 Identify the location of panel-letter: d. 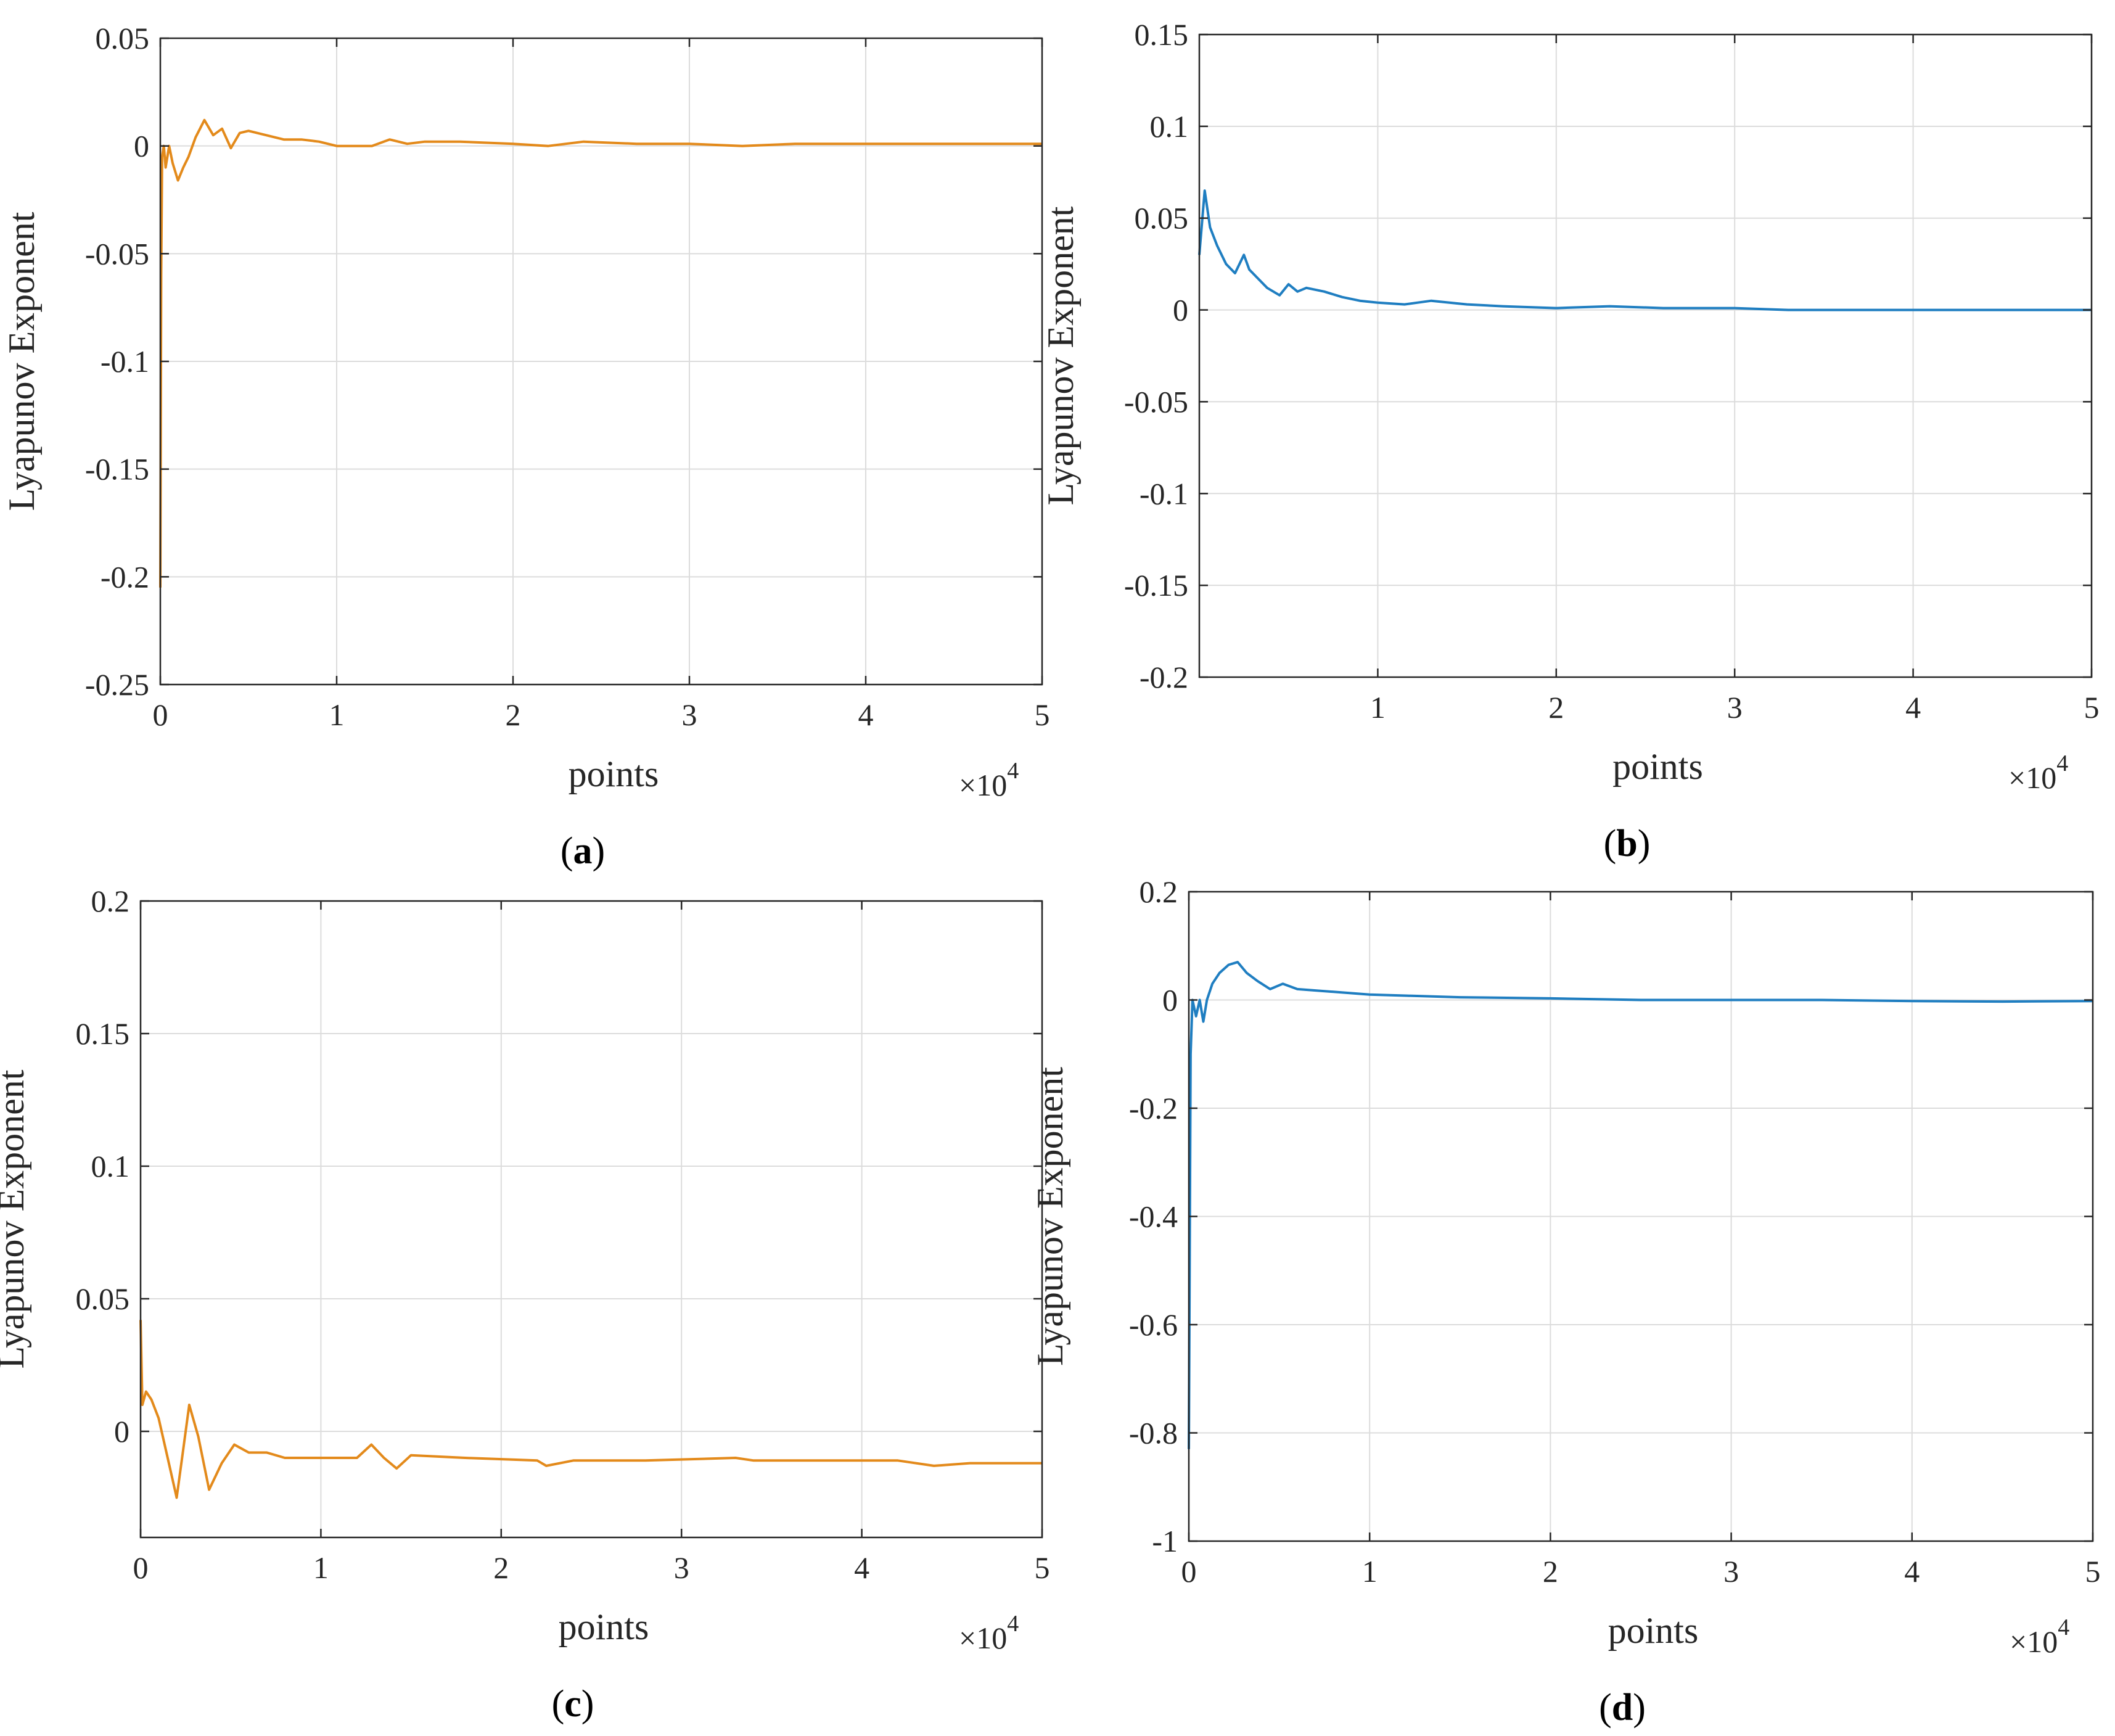
(1622, 1708).